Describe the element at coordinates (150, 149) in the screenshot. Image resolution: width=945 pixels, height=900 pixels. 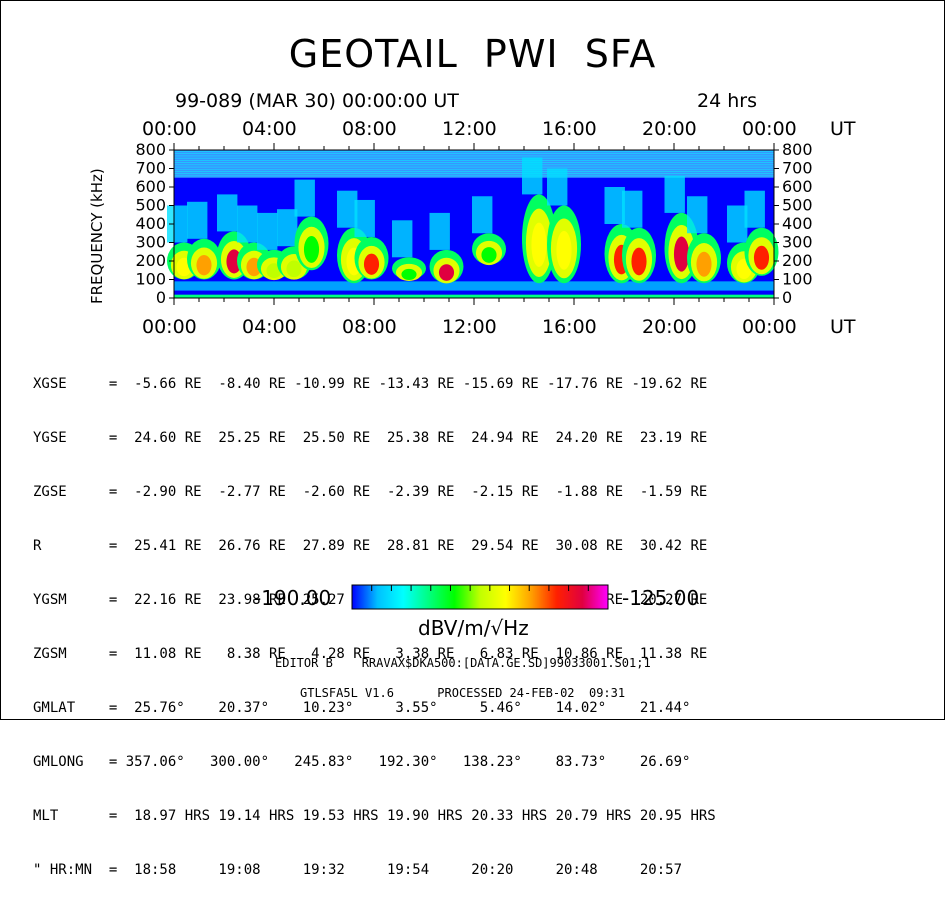
I see `y-tick-label-left: 800` at that location.